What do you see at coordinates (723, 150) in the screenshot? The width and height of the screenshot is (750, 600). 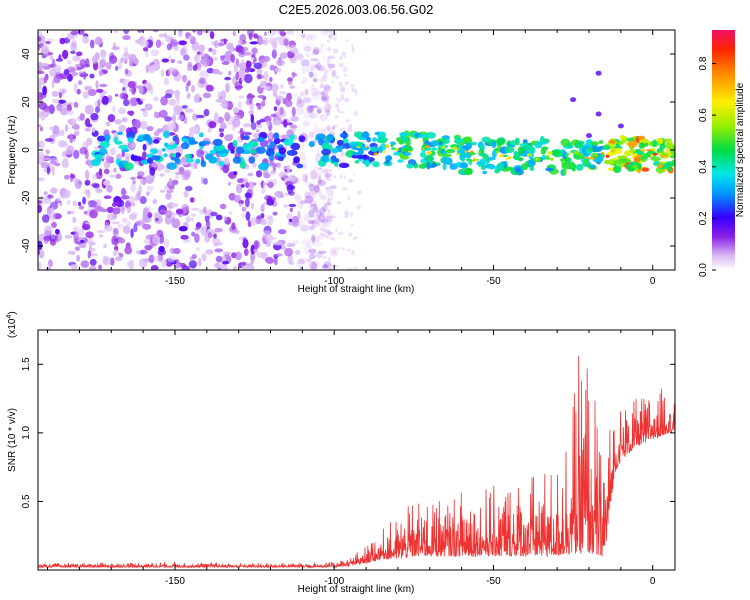 I see `colorbar-gradient` at bounding box center [723, 150].